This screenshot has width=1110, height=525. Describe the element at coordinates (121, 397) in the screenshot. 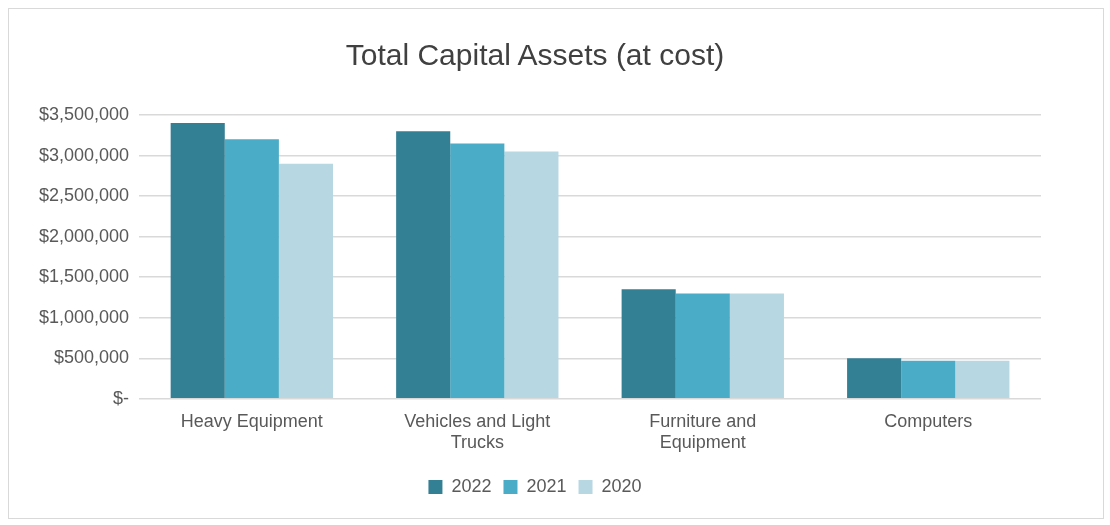

I see `y-tick-label: $-` at that location.